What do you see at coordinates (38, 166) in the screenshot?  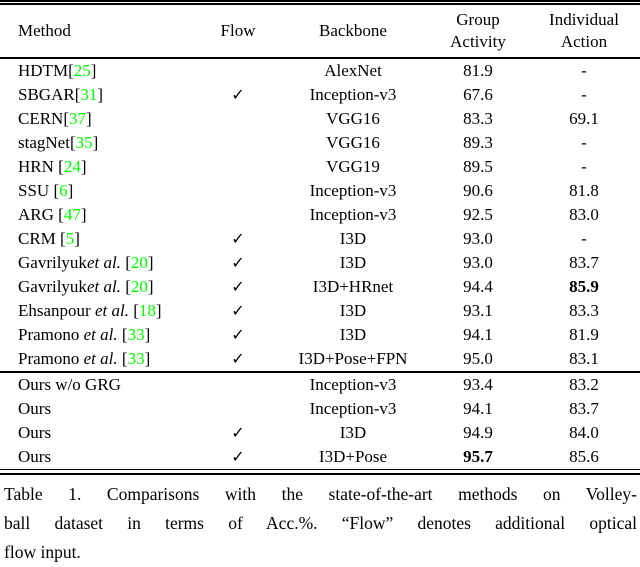 I see `method-name: HRN` at bounding box center [38, 166].